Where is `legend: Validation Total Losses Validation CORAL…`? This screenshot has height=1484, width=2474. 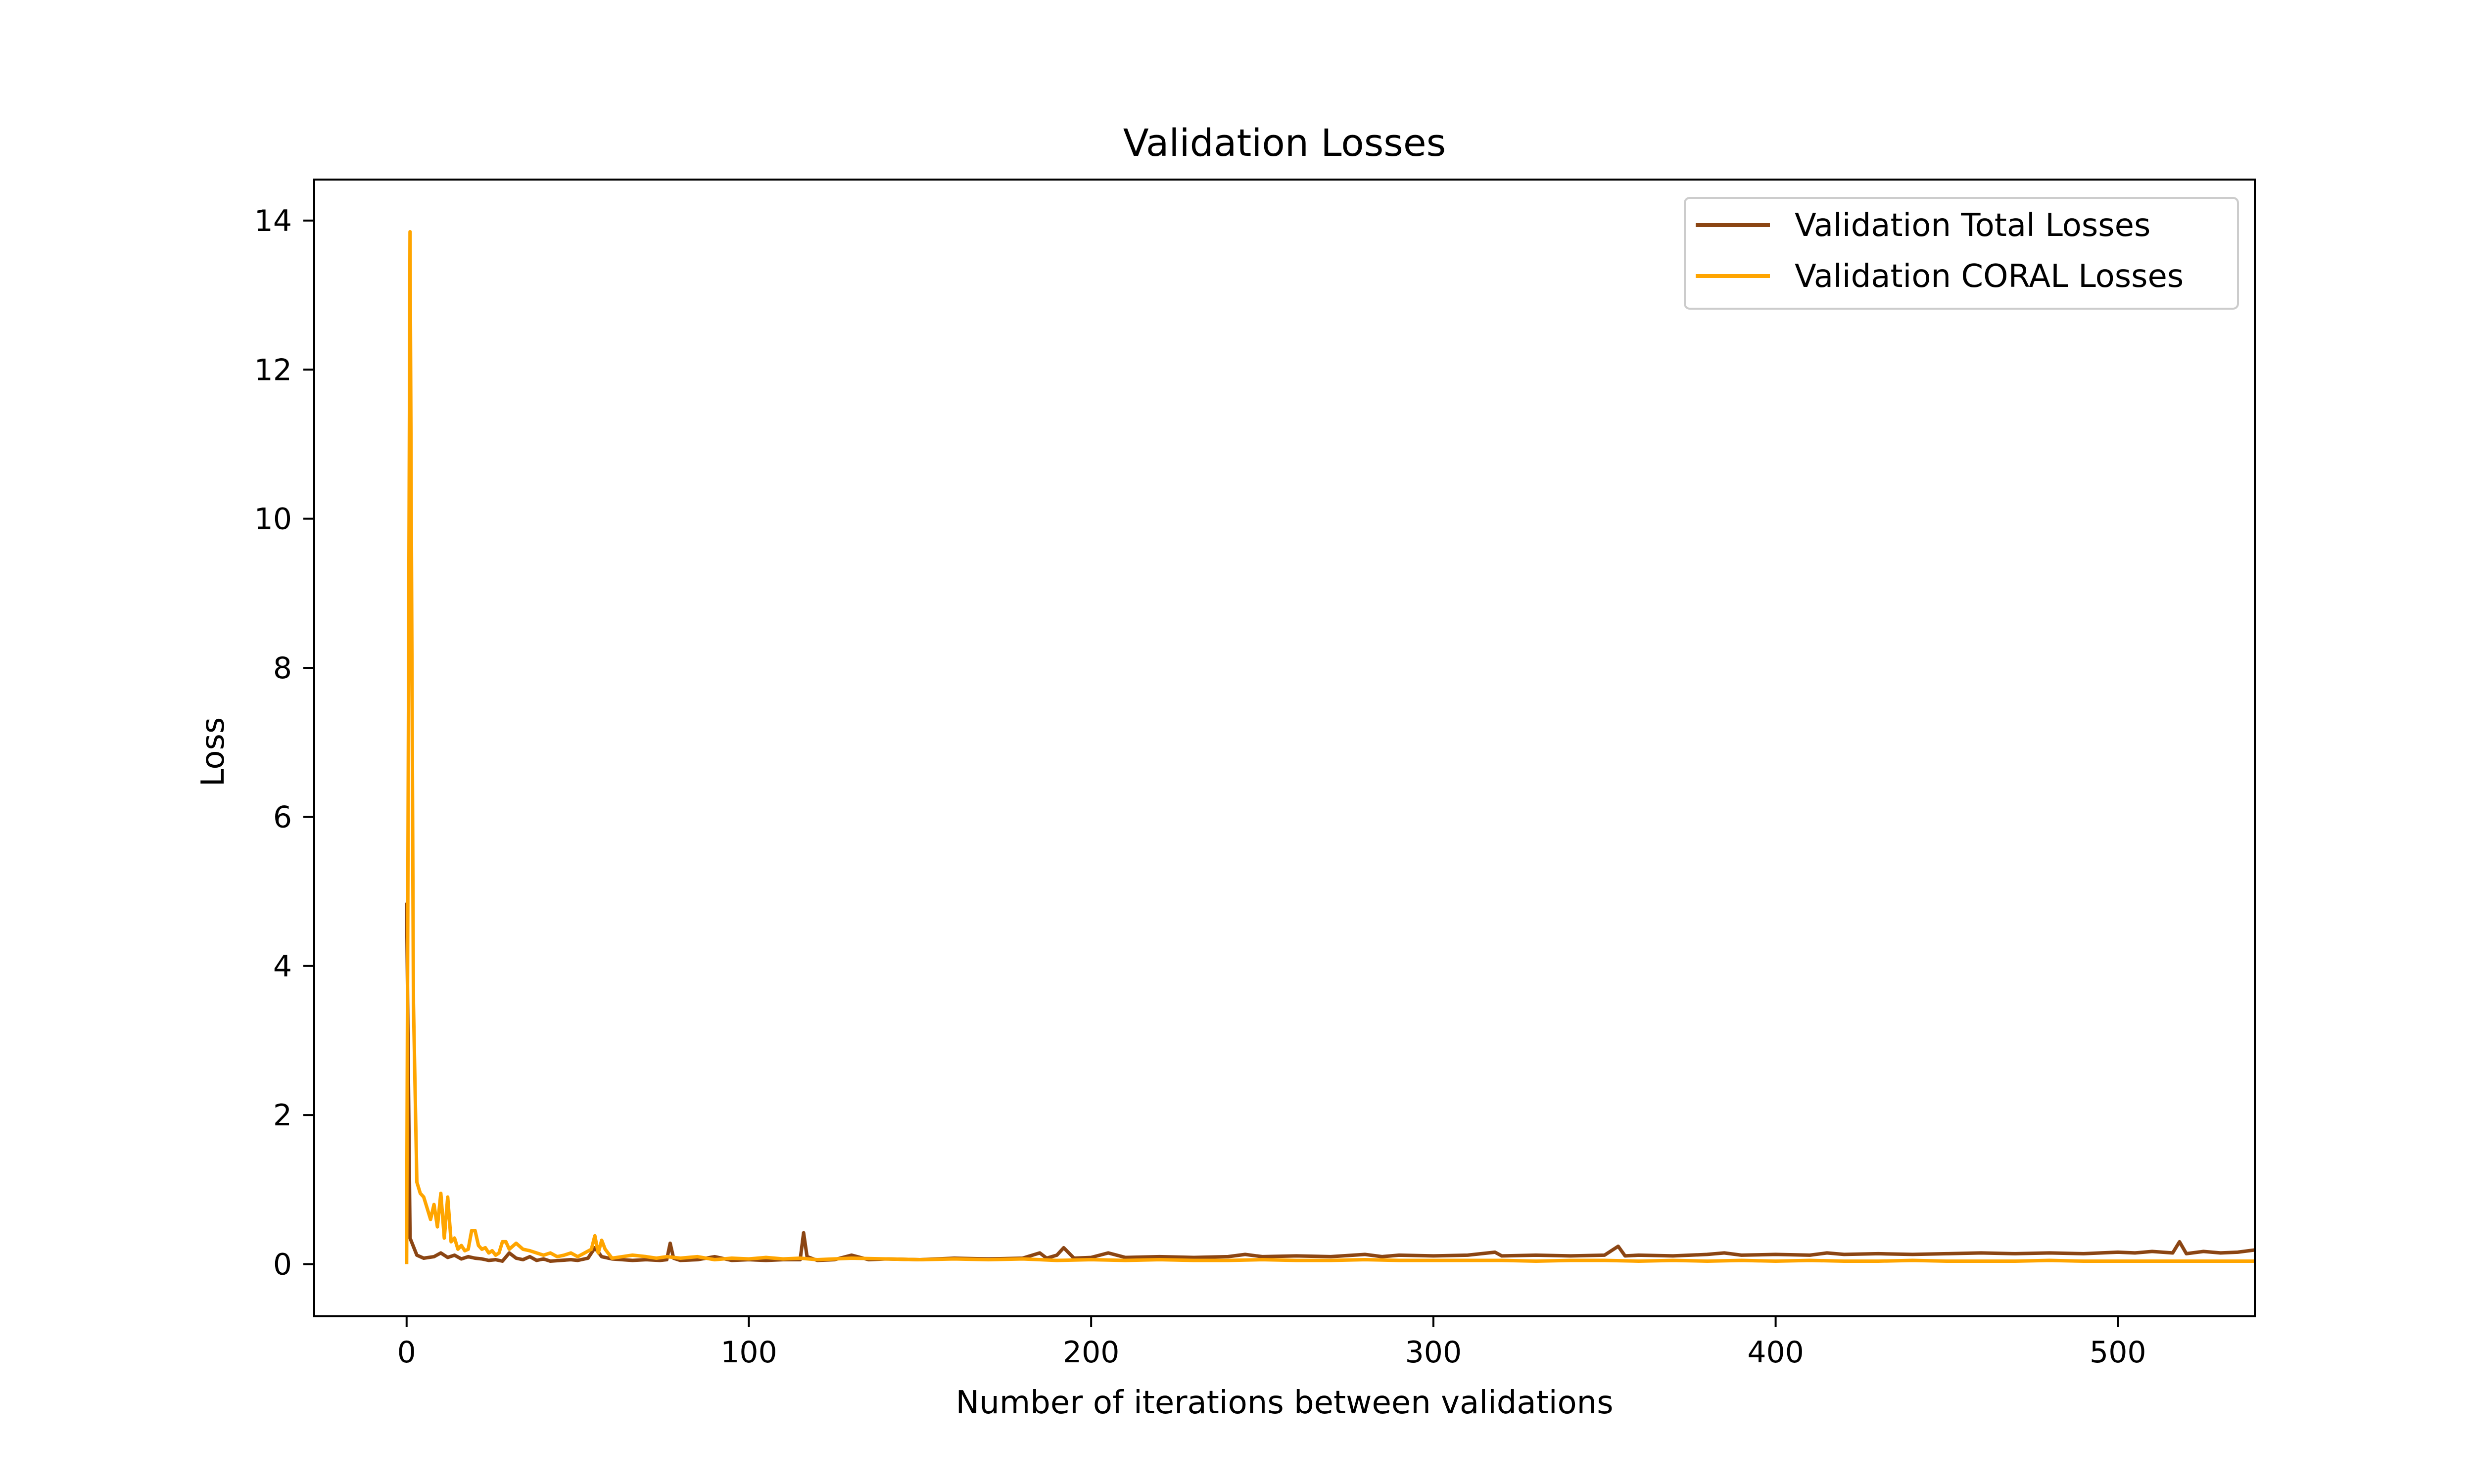 legend: Validation Total Losses Validation CORAL… is located at coordinates (1962, 253).